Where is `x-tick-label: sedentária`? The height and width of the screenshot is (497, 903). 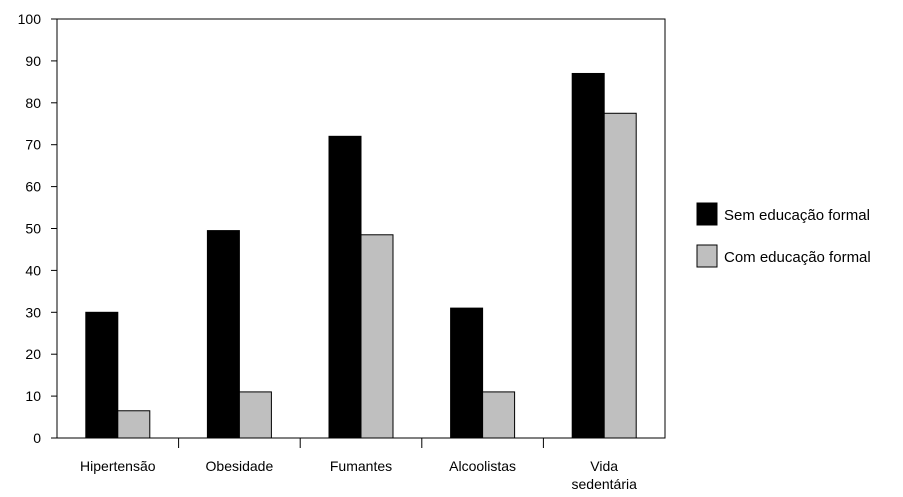
x-tick-label: sedentária is located at coordinates (605, 484).